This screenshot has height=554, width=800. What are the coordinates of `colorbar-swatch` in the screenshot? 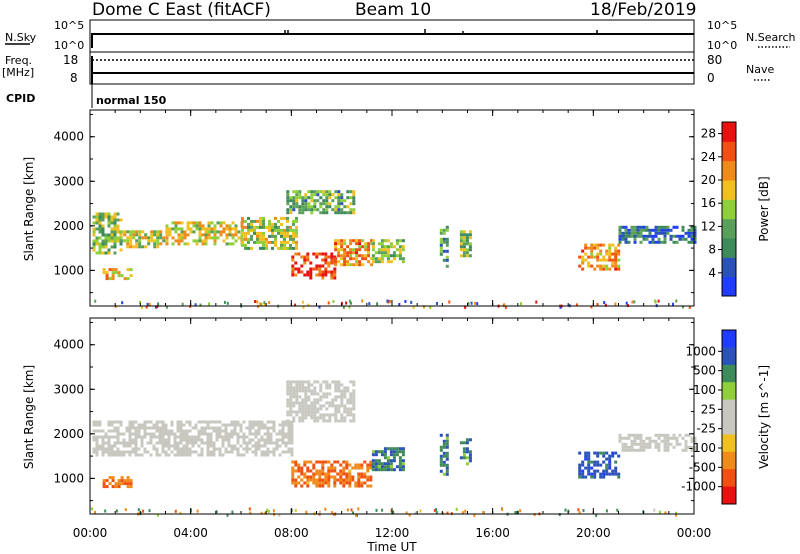 It's located at (729, 460).